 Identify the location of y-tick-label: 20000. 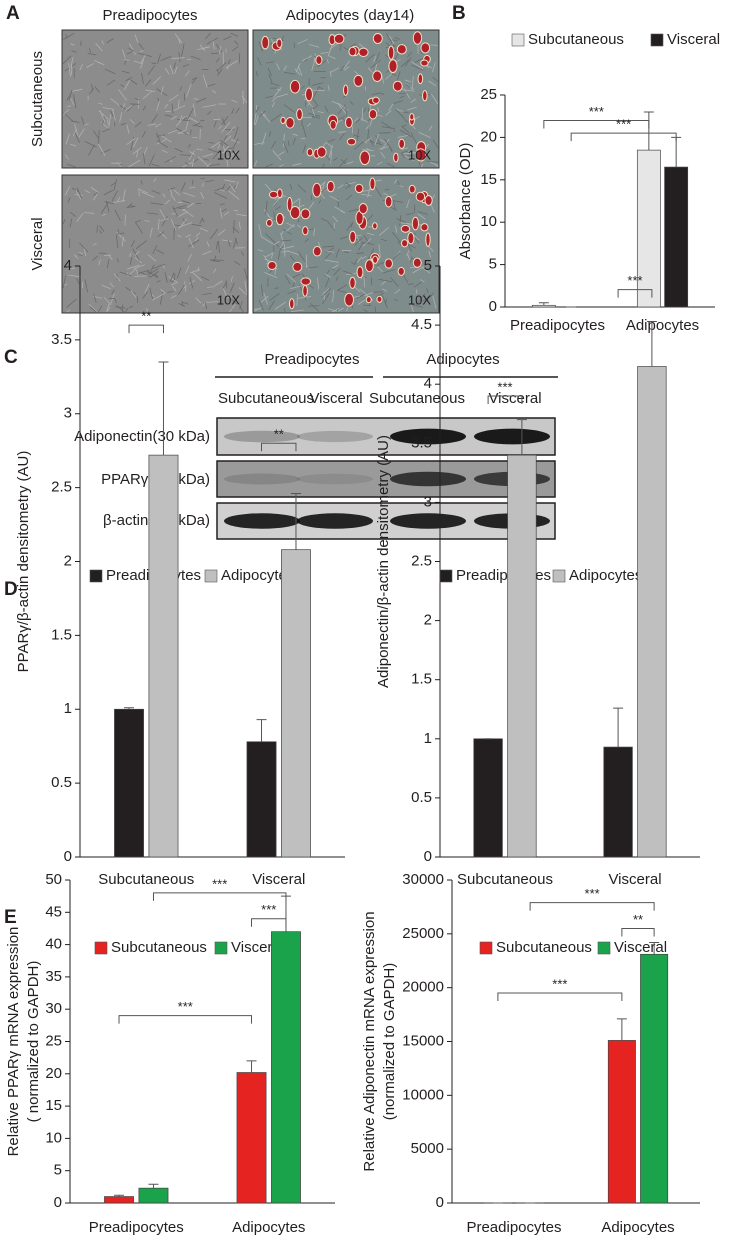
(423, 987).